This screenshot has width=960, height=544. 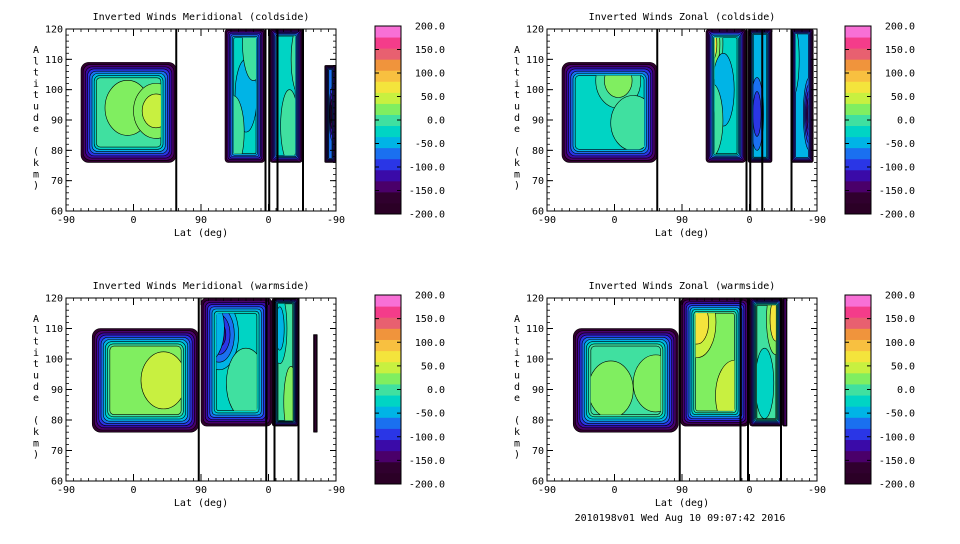 I want to click on zonal-cold-ytick-label: 120, so click(x=535, y=30).